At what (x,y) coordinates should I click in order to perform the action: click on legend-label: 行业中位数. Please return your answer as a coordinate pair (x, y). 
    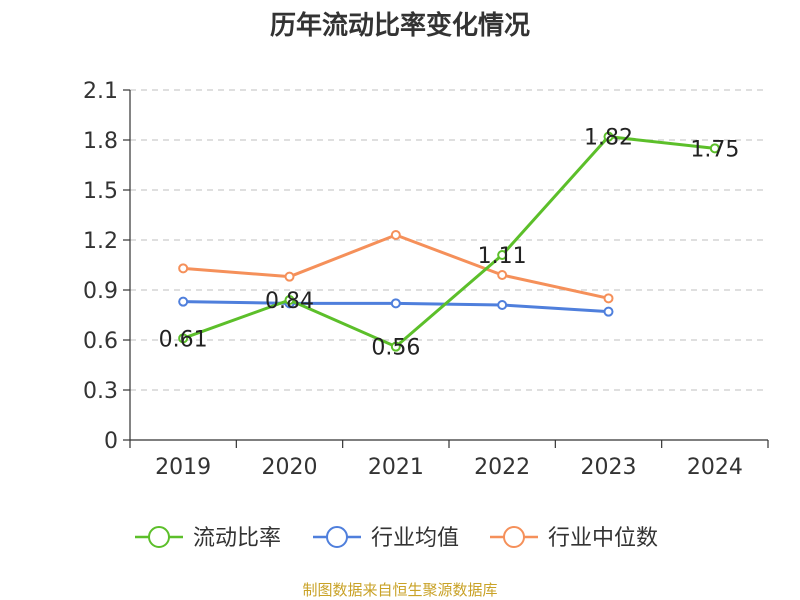
    Looking at the image, I should click on (603, 538).